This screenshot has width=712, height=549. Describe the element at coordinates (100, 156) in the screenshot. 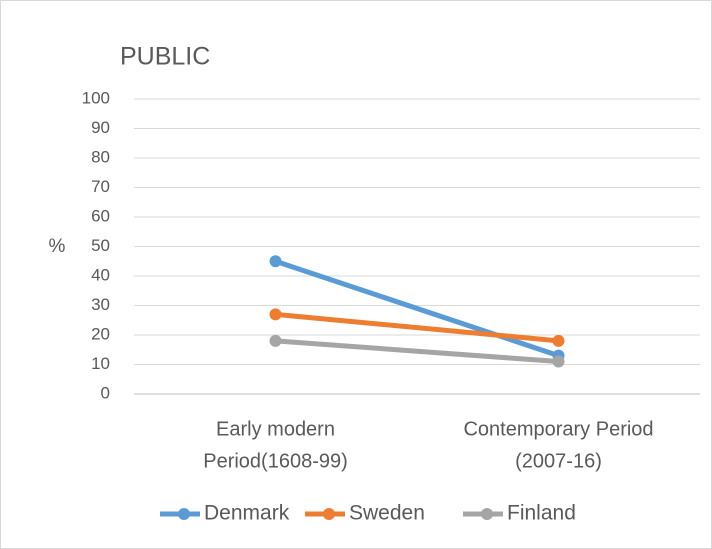

I see `y-tick-label: 80` at that location.